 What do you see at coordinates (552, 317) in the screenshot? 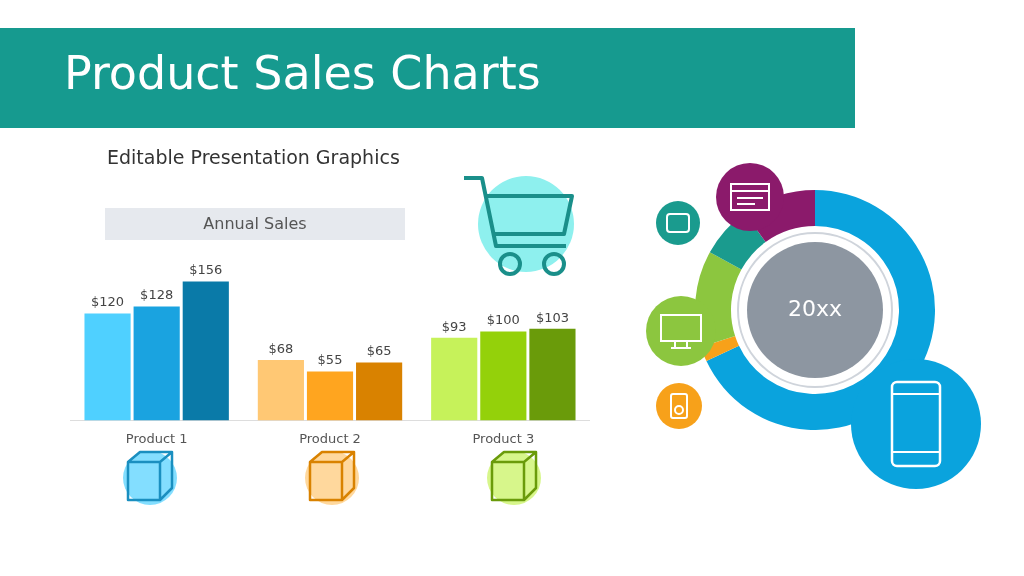
I see `data-label: $103` at bounding box center [552, 317].